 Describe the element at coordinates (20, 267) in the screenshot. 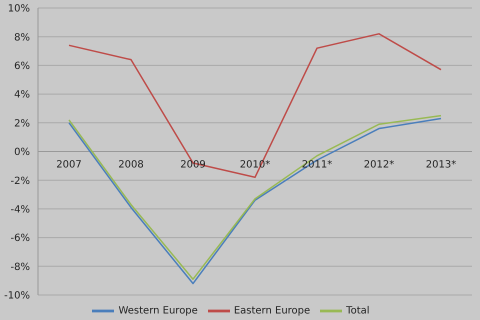

I see `y-tick-label: -8%` at that location.